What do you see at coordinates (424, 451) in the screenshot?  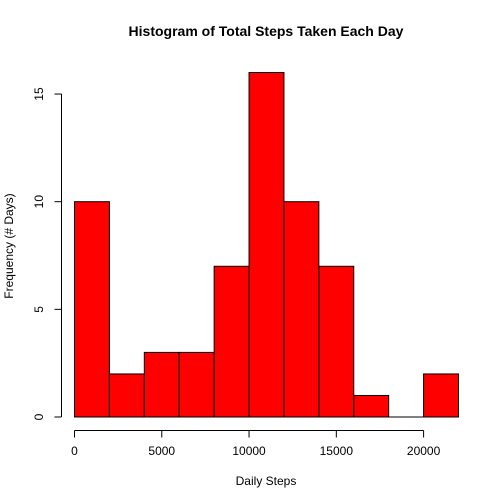 I see `x-tick-label: 20000` at bounding box center [424, 451].